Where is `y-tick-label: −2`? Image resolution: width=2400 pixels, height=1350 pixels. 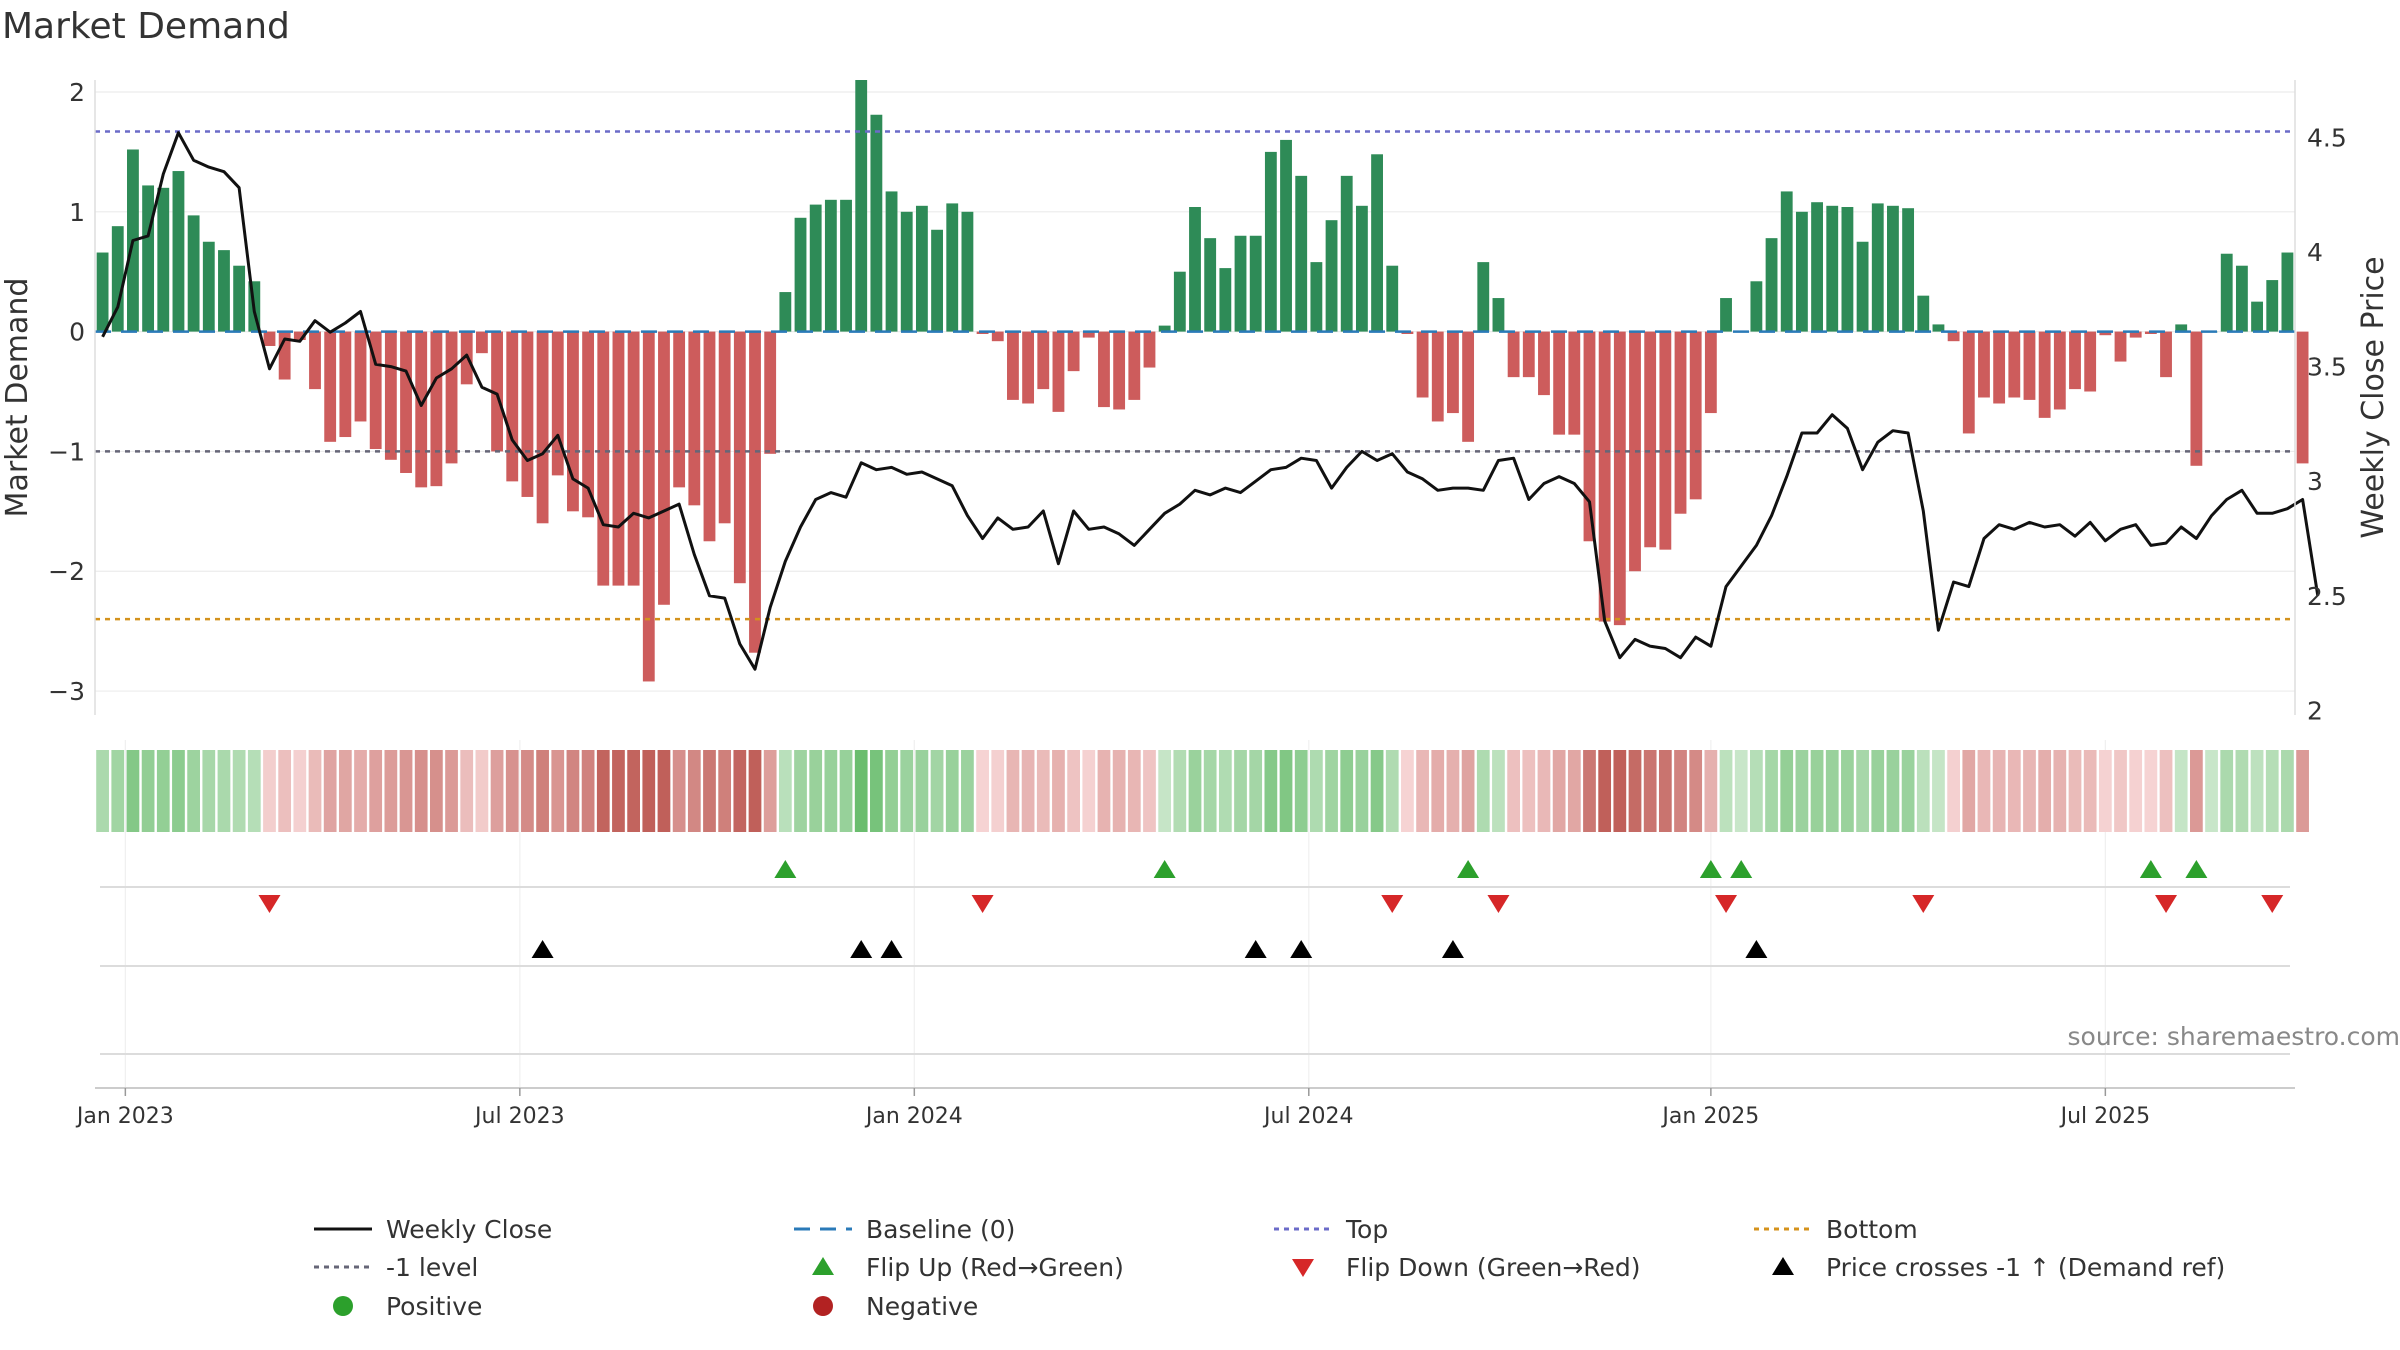
y-tick-label: −2 is located at coordinates (66, 571).